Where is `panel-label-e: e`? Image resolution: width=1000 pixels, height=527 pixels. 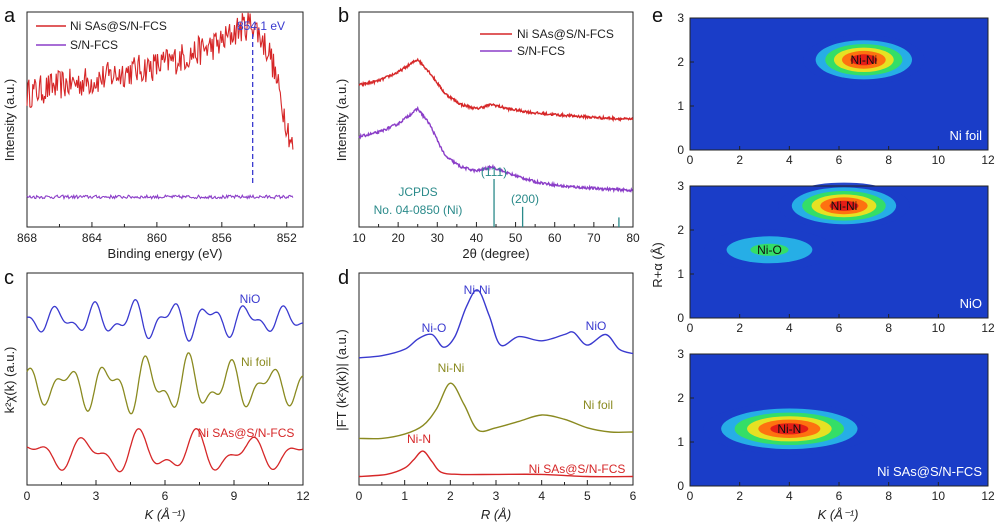
panel-label-e: e is located at coordinates (657, 16).